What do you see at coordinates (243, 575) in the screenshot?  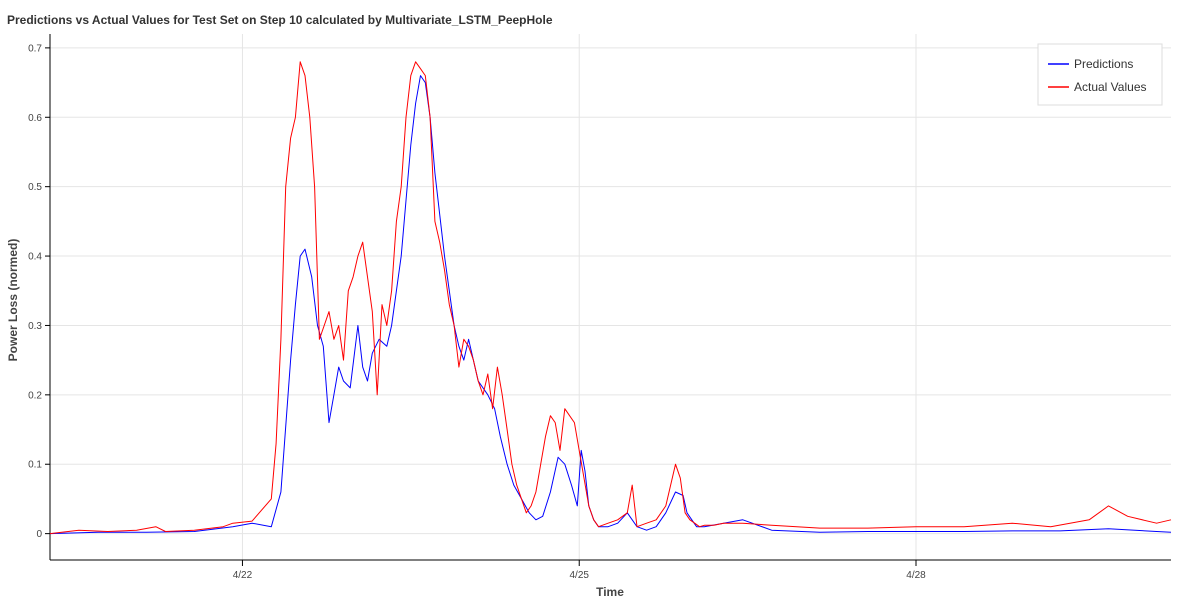 I see `x-tick-label: 4/22` at bounding box center [243, 575].